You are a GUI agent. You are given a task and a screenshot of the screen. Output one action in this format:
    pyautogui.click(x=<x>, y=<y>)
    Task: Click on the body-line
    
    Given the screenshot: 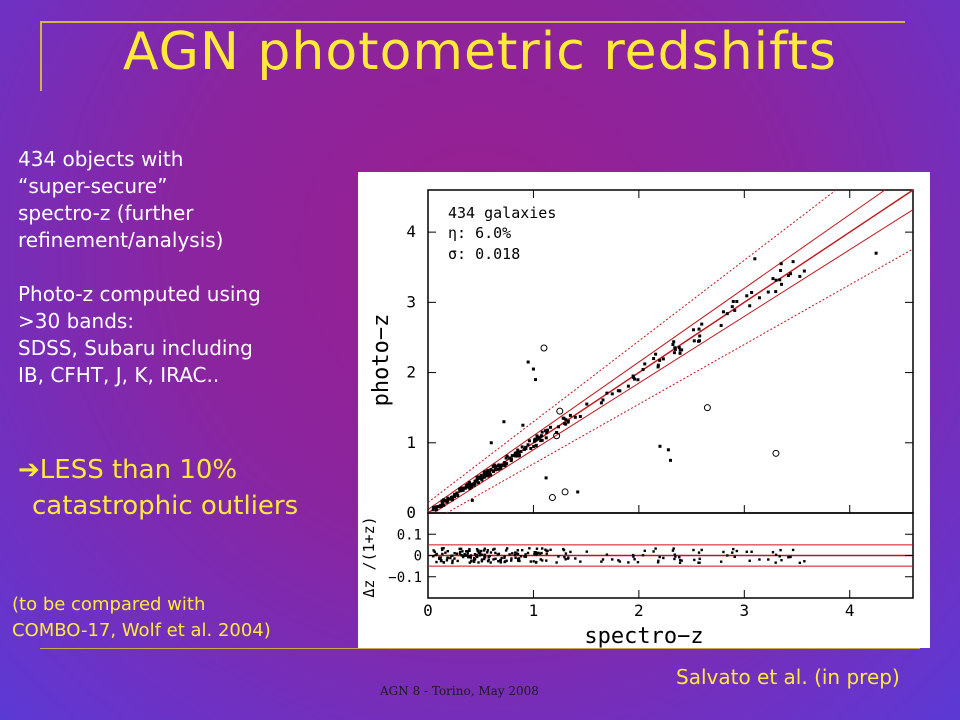 What is the action you would take?
    pyautogui.click(x=139, y=267)
    